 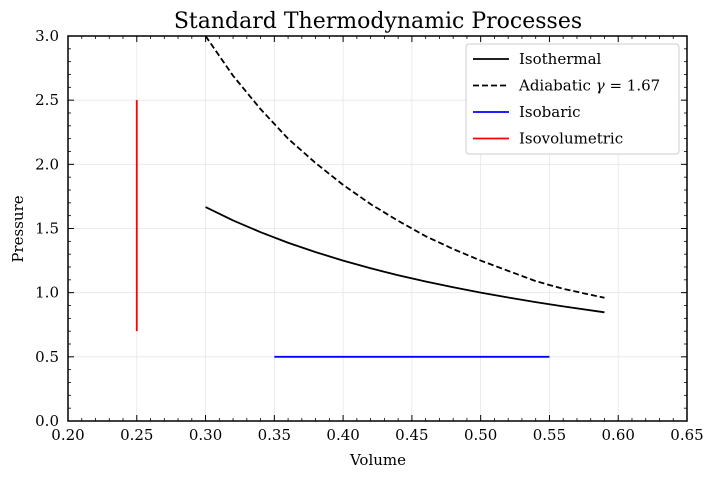 I want to click on y-tick-label: 3.0, so click(x=47, y=36).